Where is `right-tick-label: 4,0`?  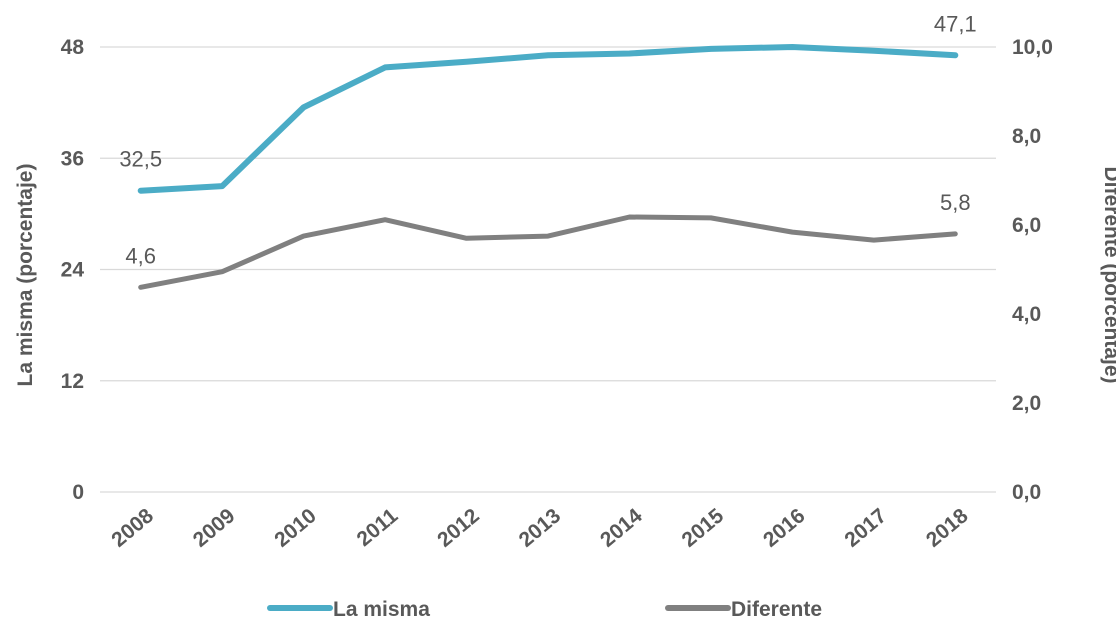 right-tick-label: 4,0 is located at coordinates (1026, 314).